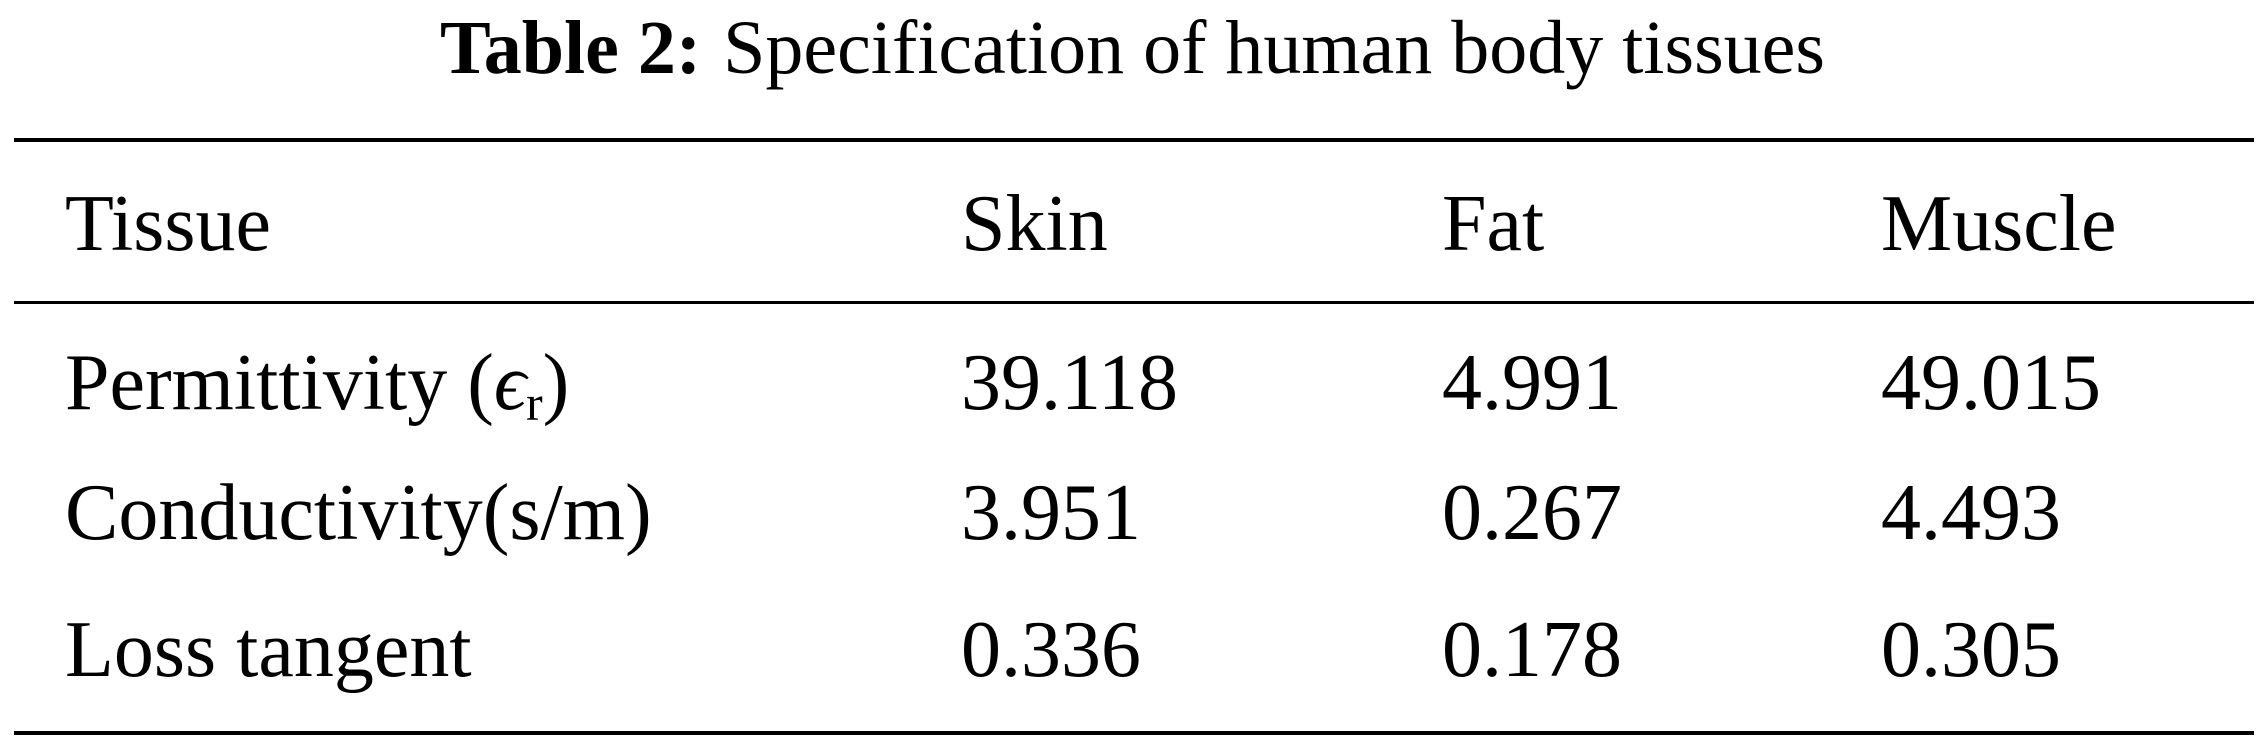 This screenshot has height=746, width=2265. What do you see at coordinates (1134, 733) in the screenshot?
I see `bottom-rule` at bounding box center [1134, 733].